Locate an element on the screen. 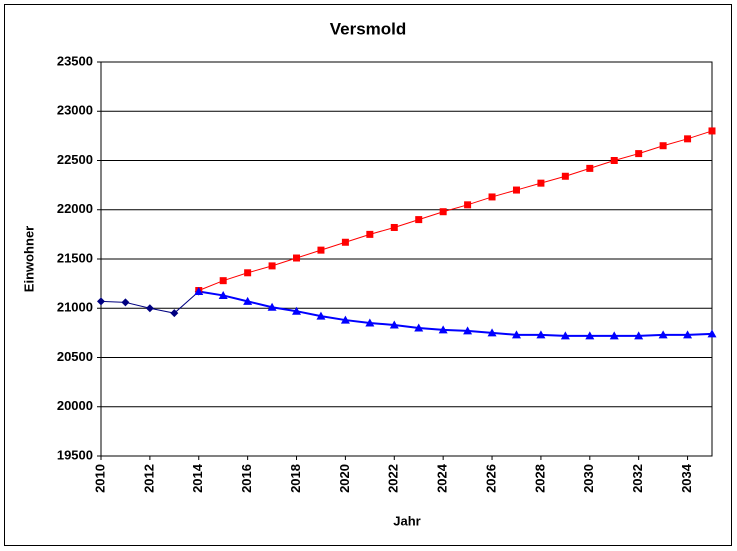 The image size is (737, 551). x-tick-label: 2016 is located at coordinates (246, 478).